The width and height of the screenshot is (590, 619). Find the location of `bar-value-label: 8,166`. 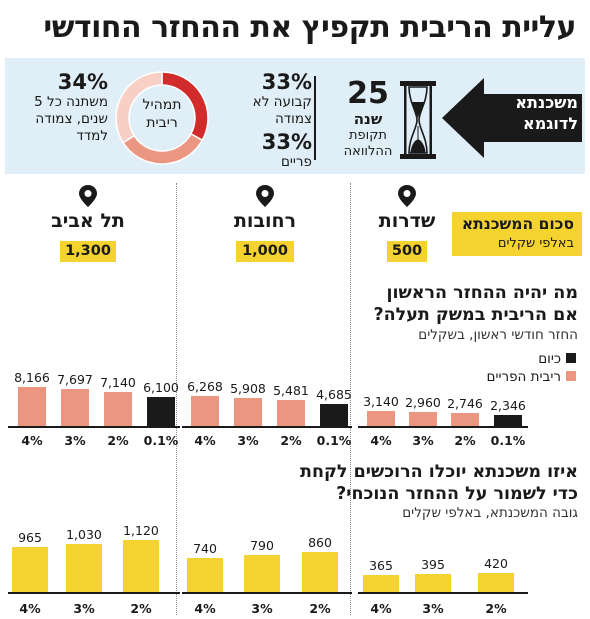

bar-value-label: 8,166 is located at coordinates (32, 377).